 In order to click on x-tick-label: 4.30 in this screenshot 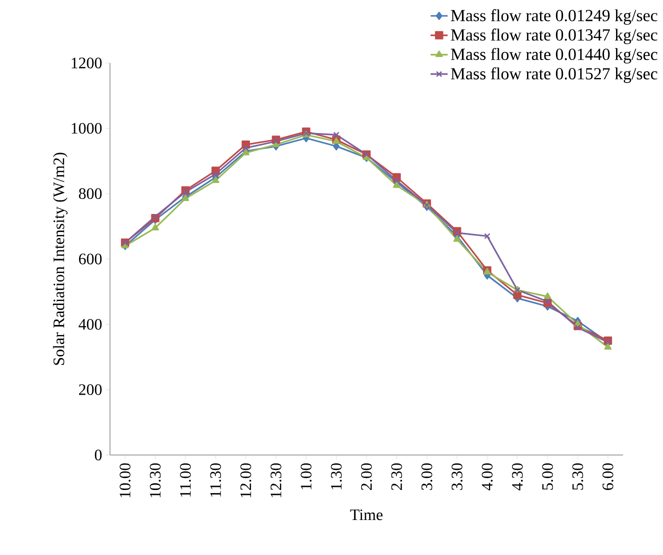, I will do `click(517, 476)`.